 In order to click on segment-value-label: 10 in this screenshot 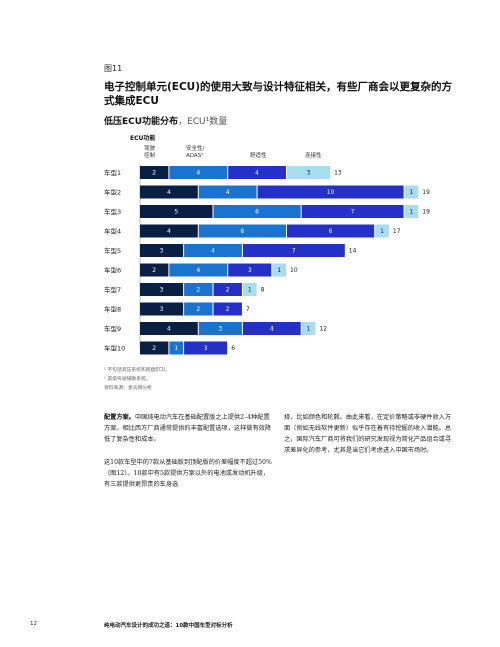, I will do `click(331, 192)`.